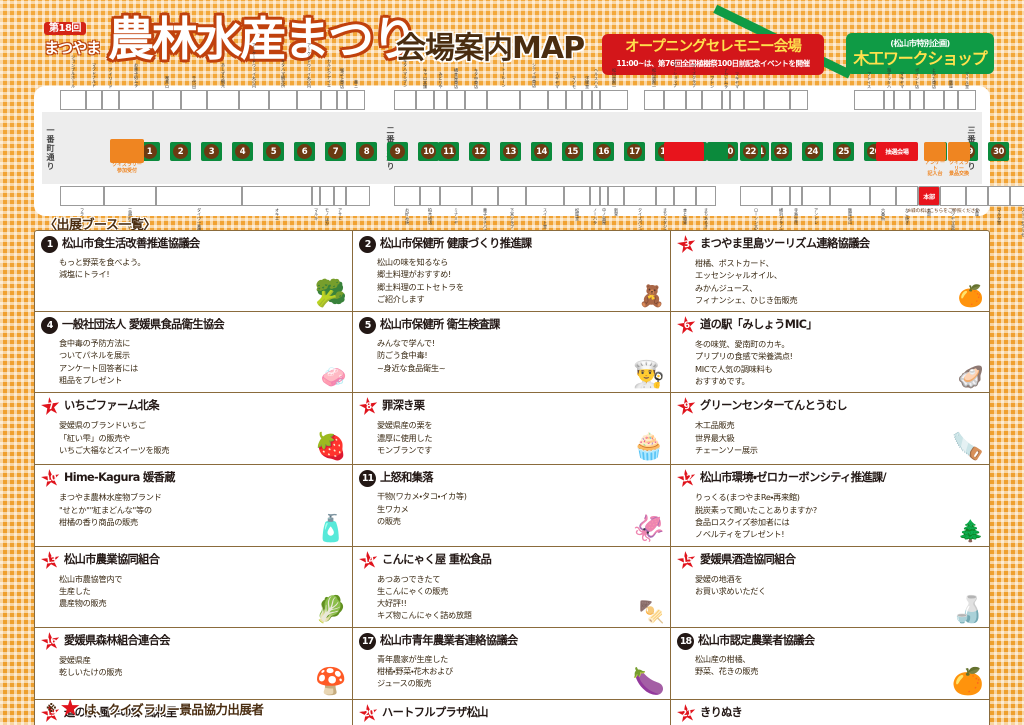 This screenshot has width=1024, height=725. What do you see at coordinates (634, 151) in the screenshot?
I see `booth-marker: 17` at bounding box center [634, 151].